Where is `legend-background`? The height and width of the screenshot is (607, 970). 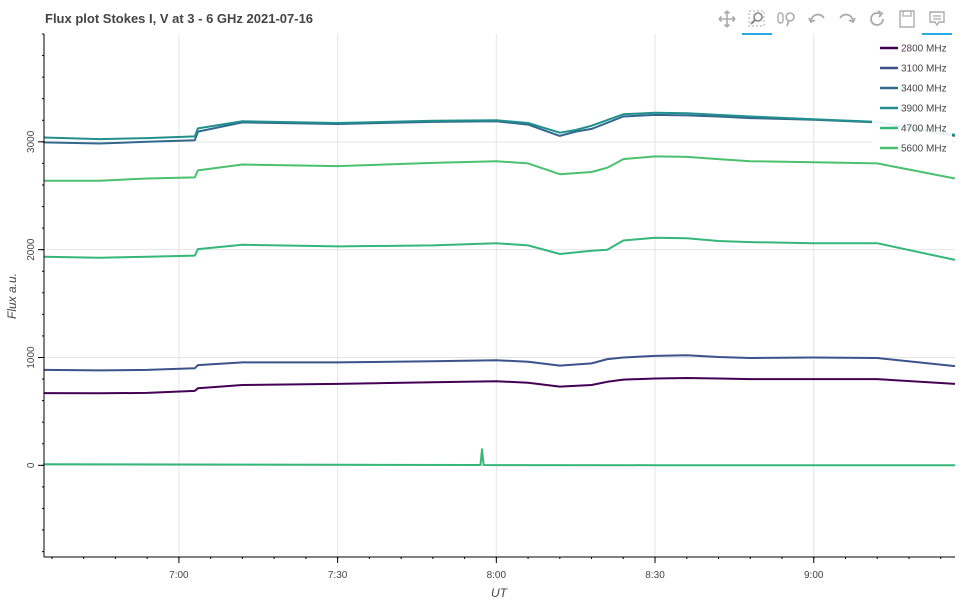
legend-background is located at coordinates (912, 100).